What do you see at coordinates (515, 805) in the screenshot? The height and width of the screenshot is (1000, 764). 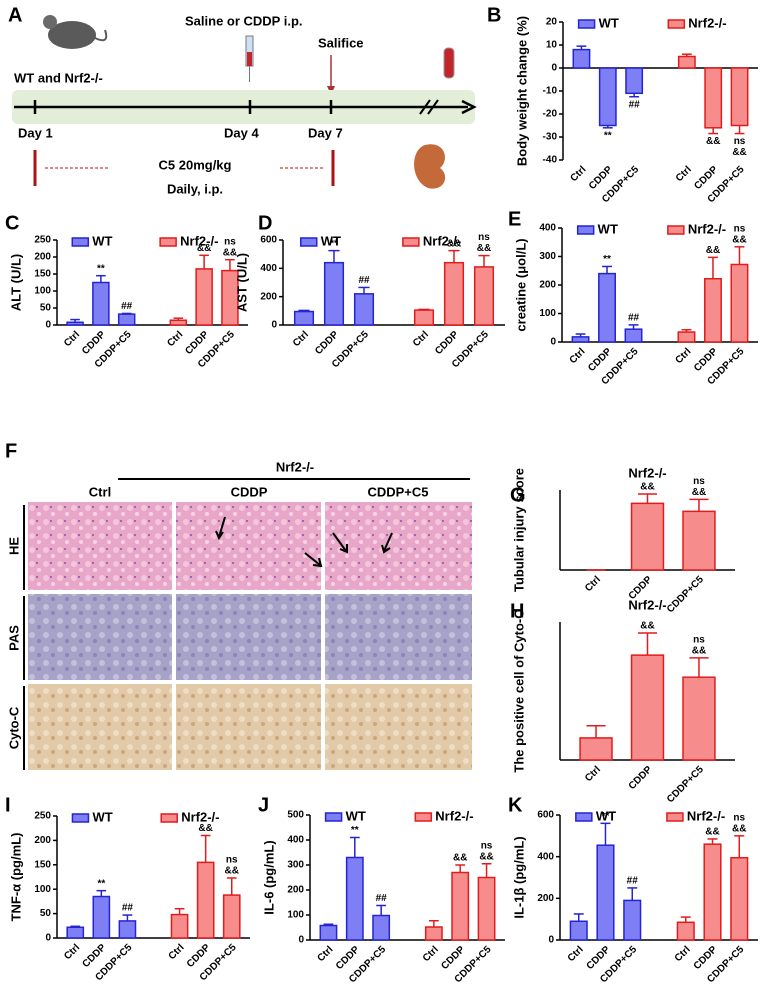 I see `panel-letter: K` at bounding box center [515, 805].